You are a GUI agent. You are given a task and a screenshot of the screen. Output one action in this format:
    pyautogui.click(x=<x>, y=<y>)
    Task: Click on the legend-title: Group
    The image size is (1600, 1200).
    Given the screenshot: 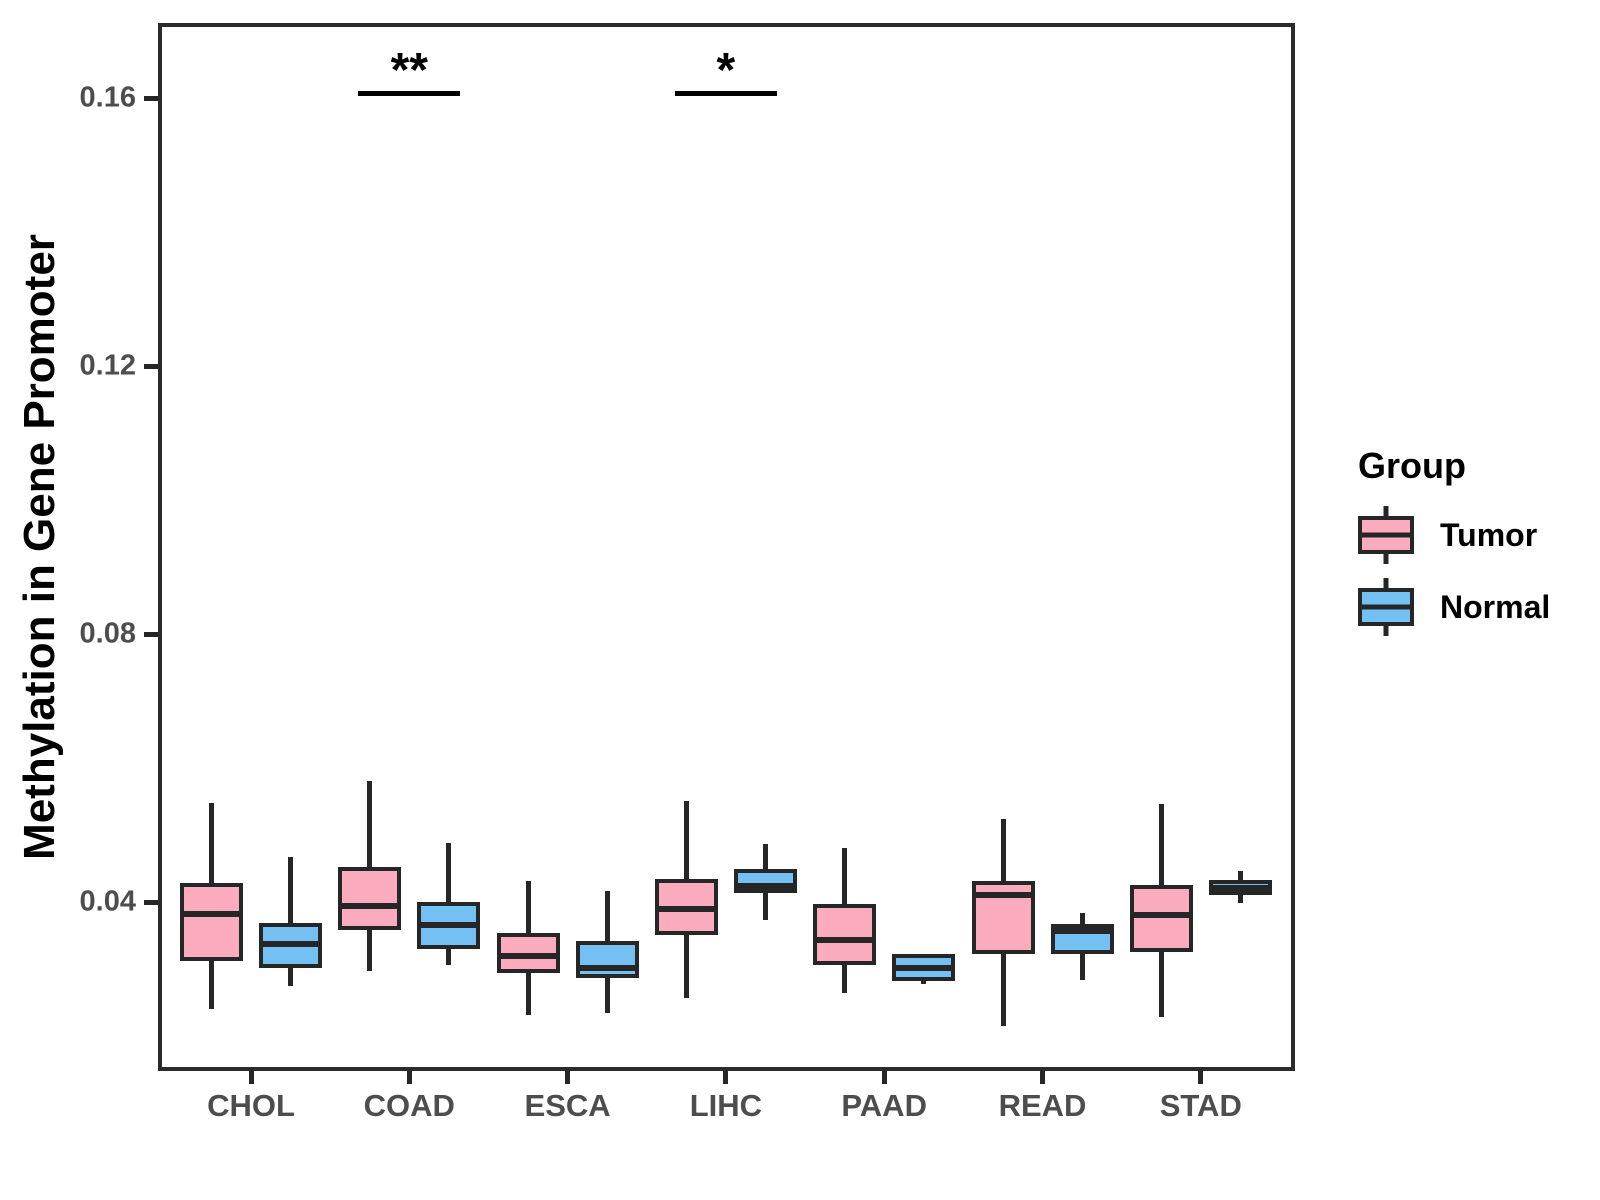 What is the action you would take?
    pyautogui.click(x=1412, y=465)
    